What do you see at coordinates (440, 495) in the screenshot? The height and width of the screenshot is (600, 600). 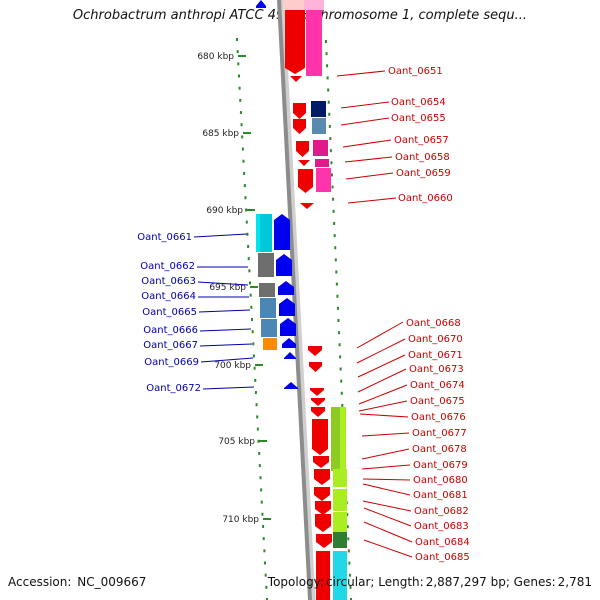 I see `gene-label: Oant_0681` at bounding box center [440, 495].